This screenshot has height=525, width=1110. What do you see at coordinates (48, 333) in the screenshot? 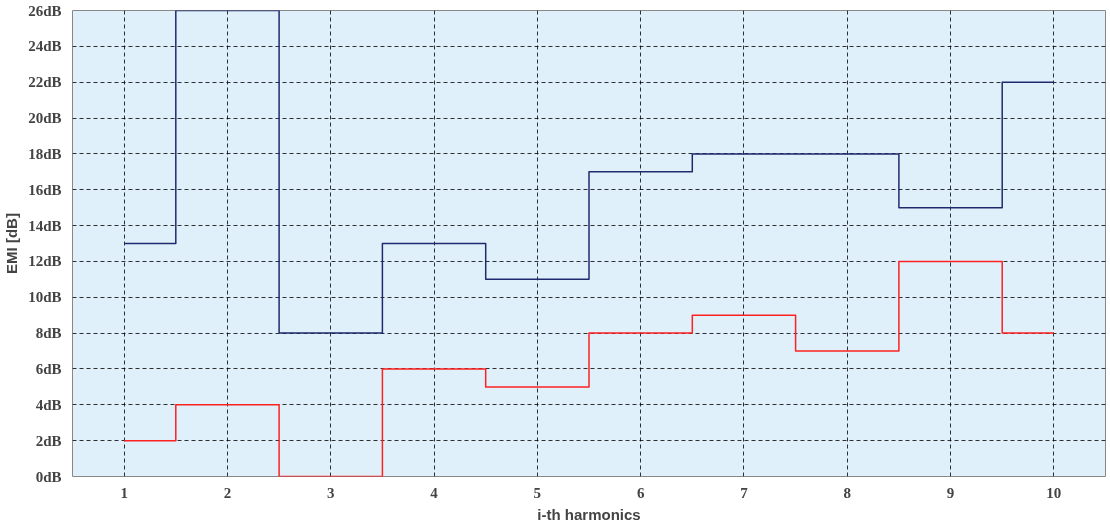
I see `y-tick-label: 8dB` at bounding box center [48, 333].